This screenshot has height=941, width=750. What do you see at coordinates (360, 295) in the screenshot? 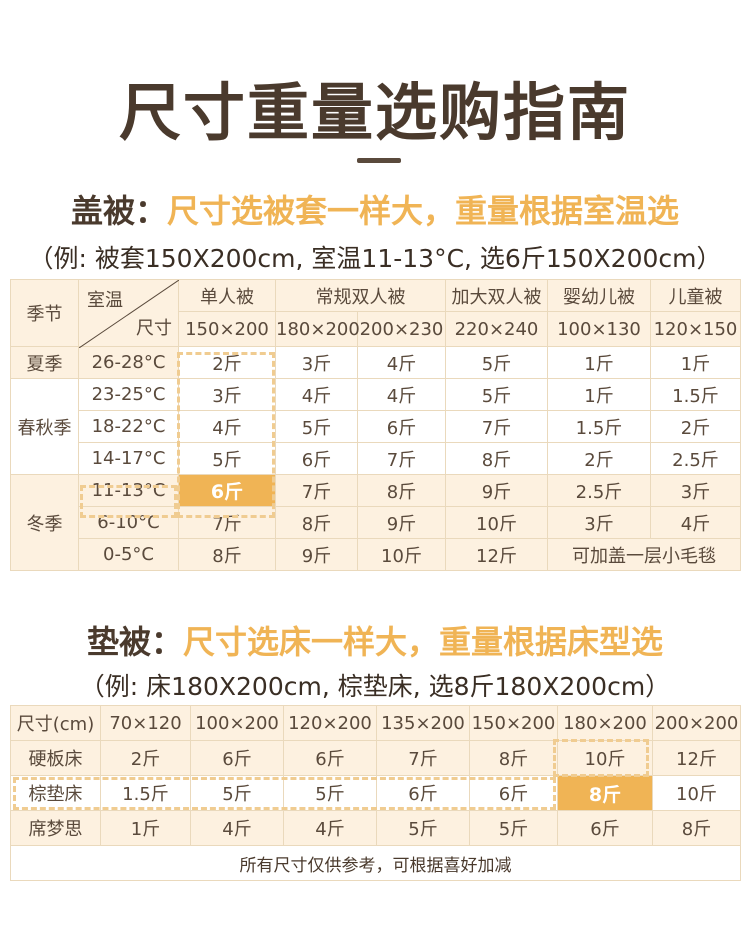
I see `group-header: 常规双人被` at bounding box center [360, 295].